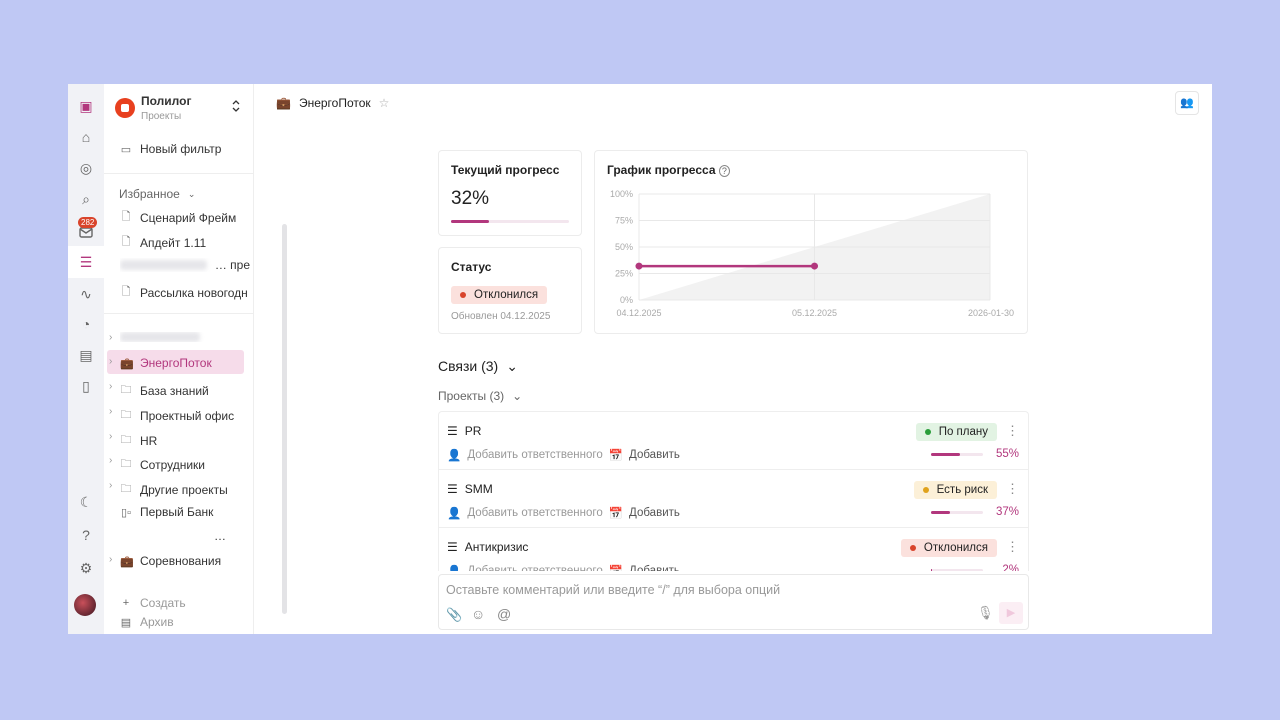  What do you see at coordinates (86, 502) in the screenshot?
I see `dark-mode-icon: ☾` at bounding box center [86, 502].